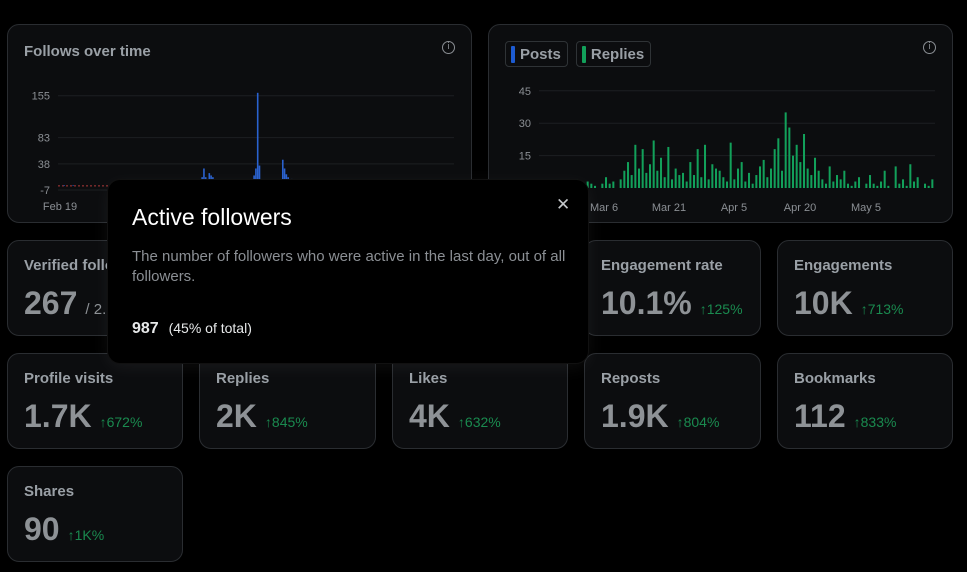 The height and width of the screenshot is (572, 967). I want to click on stat-label: Bookmarks, so click(835, 378).